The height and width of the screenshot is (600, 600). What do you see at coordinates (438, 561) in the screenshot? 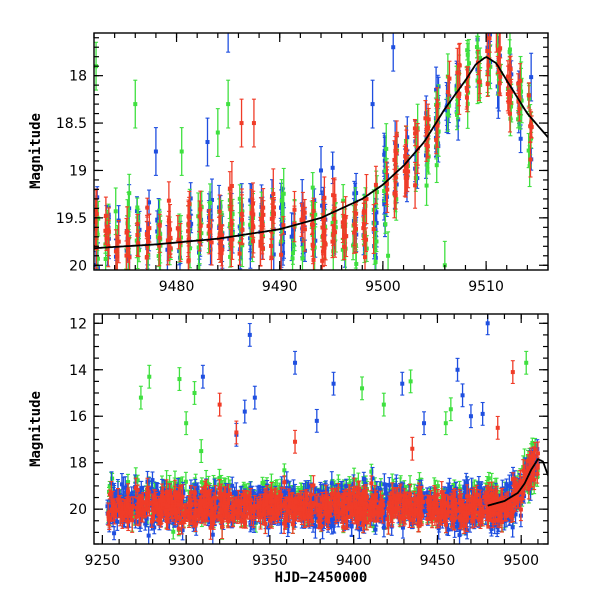
I see `x-tick-label: 9450` at bounding box center [438, 561].